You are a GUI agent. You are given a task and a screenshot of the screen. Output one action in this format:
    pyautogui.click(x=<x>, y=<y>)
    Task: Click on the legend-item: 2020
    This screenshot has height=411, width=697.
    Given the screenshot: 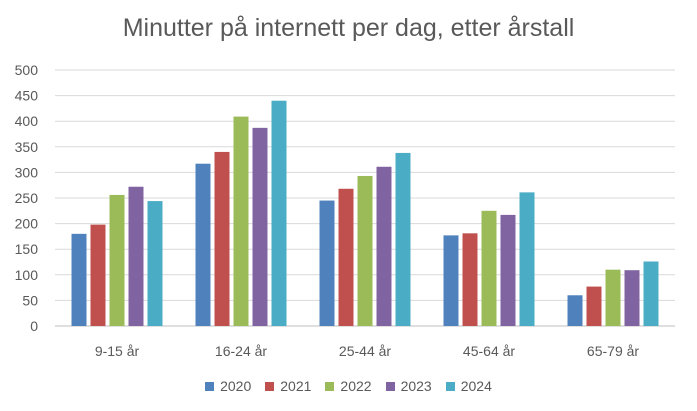 What is the action you would take?
    pyautogui.click(x=228, y=386)
    